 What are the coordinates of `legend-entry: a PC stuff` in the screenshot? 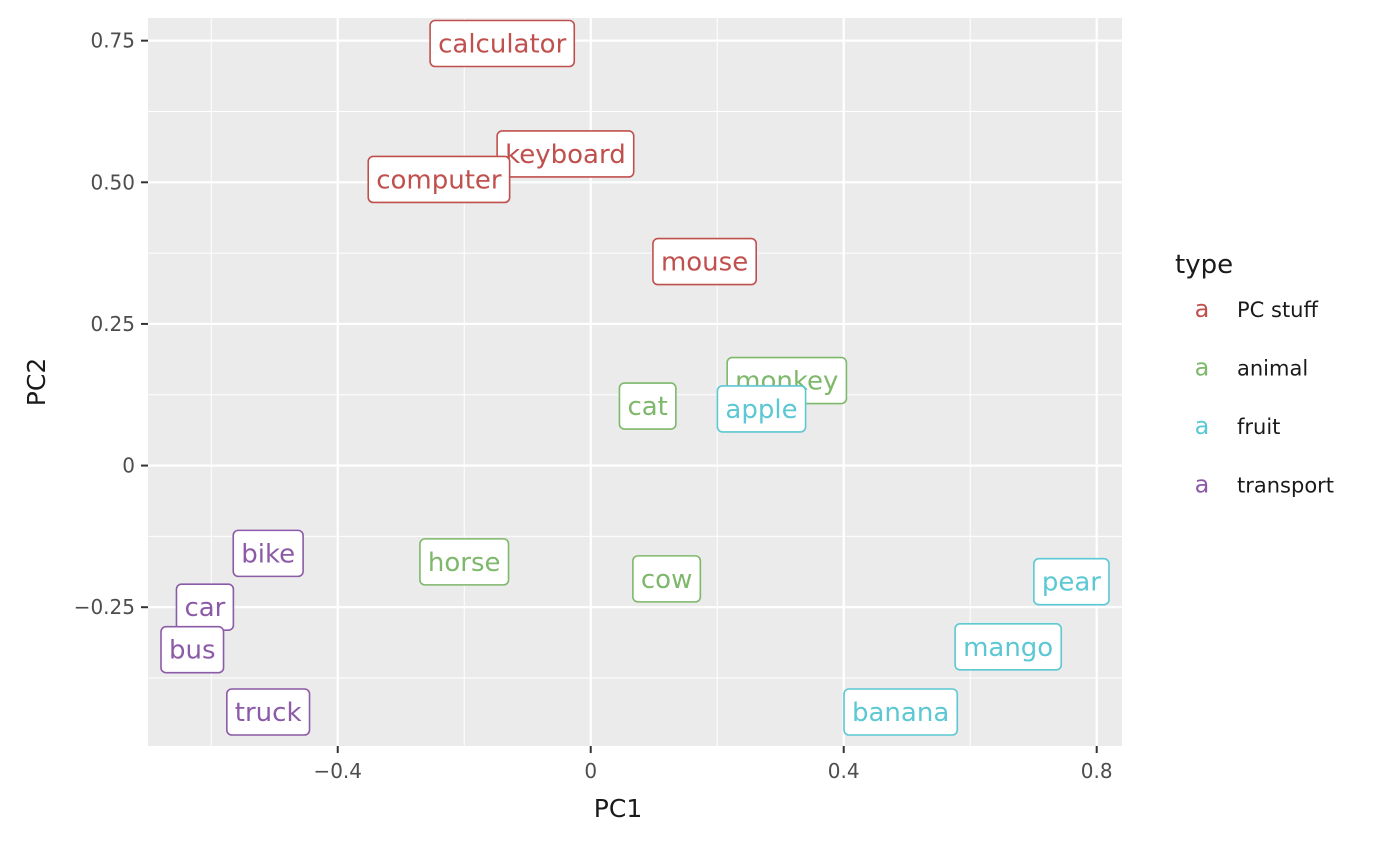 It's located at (1257, 309).